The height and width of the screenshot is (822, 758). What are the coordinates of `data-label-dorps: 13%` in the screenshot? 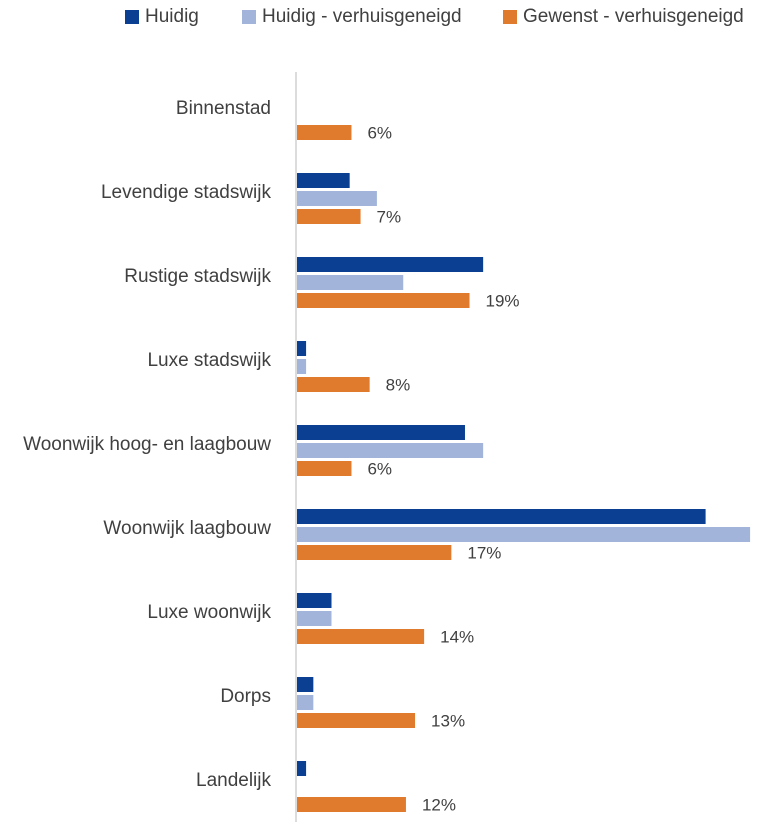 It's located at (448, 721).